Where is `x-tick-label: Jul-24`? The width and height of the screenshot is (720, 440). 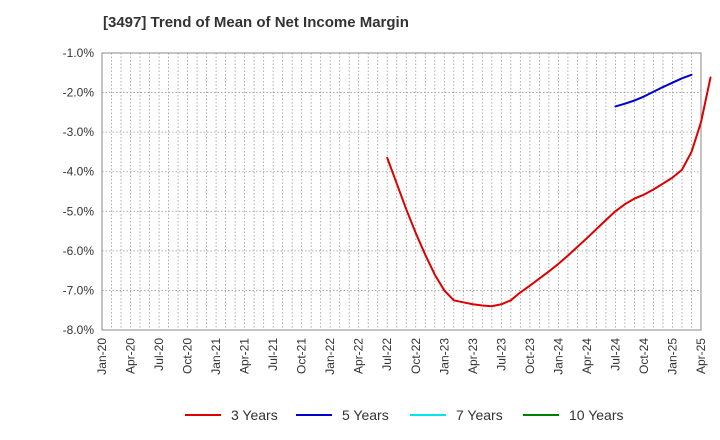
x-tick-label: Jul-24 is located at coordinates (615, 354).